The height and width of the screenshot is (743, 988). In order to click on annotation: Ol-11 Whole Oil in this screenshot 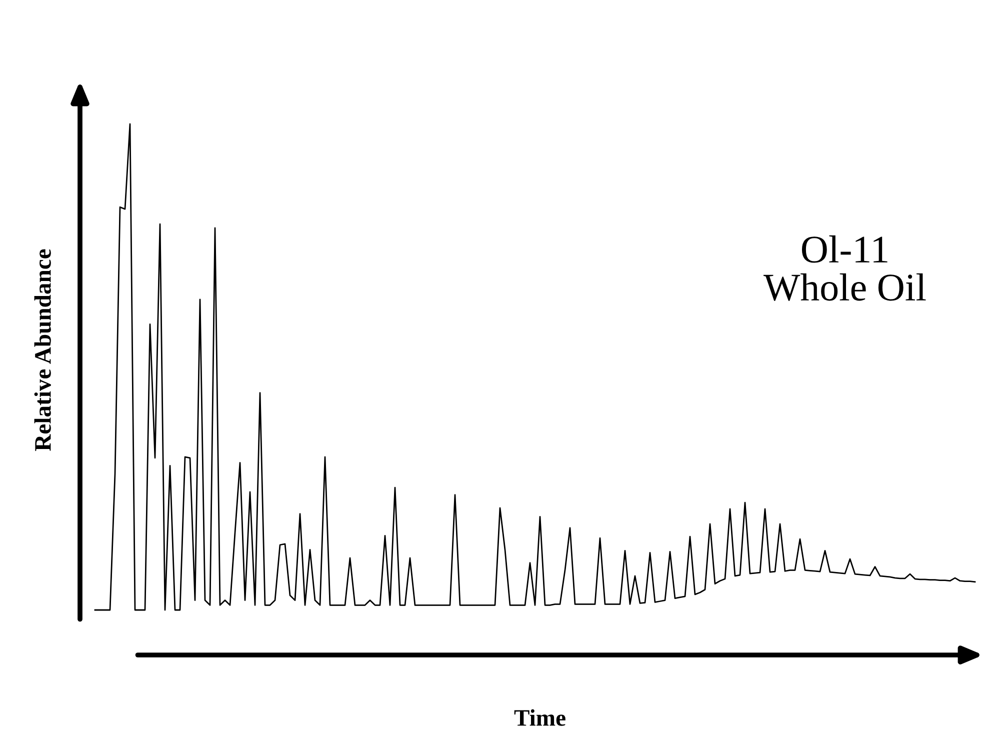, I will do `click(844, 268)`.